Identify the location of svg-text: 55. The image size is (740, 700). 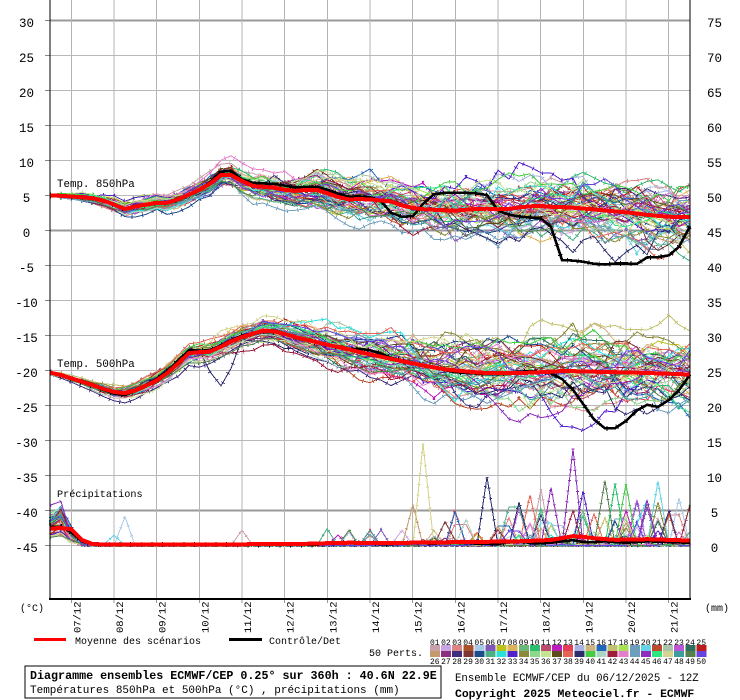
(714, 164).